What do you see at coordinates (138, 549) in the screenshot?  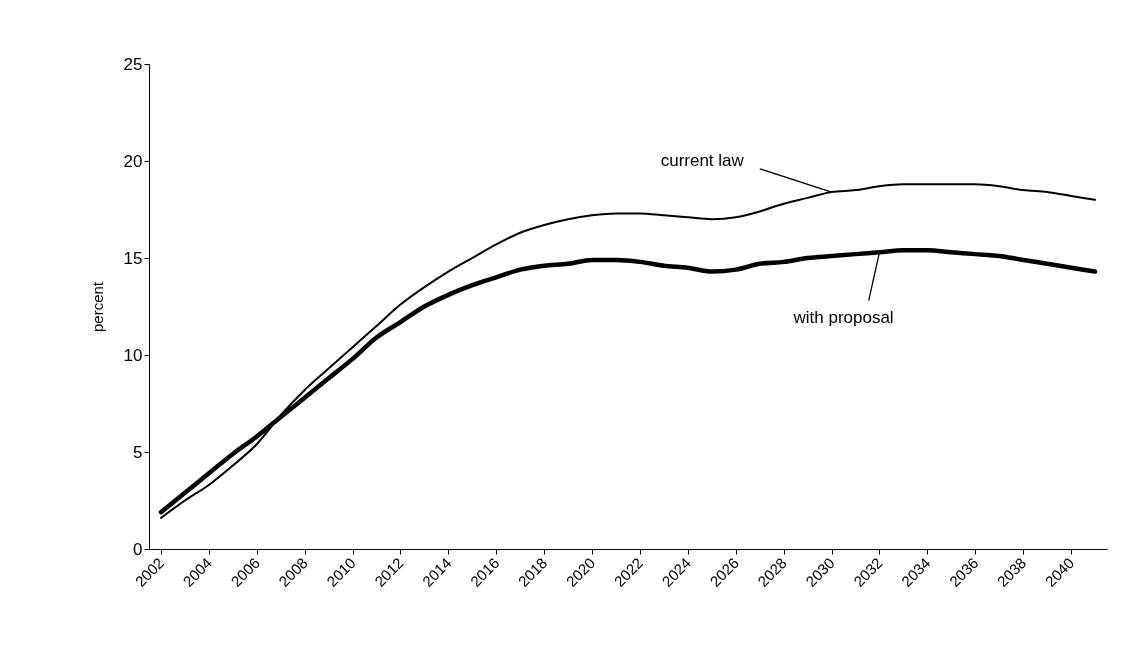 I see `y-tick-label: 0` at bounding box center [138, 549].